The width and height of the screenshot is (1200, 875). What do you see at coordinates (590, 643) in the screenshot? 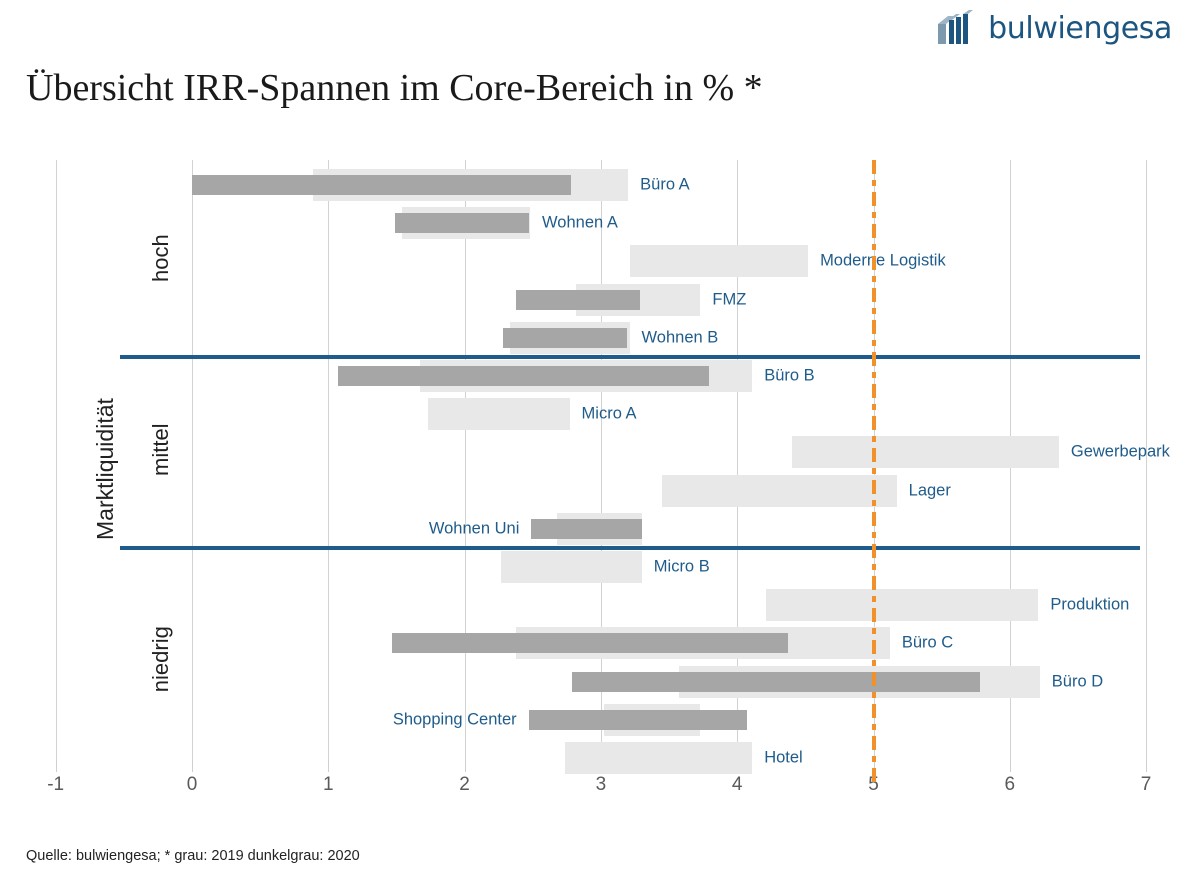
I see `bar-2020-büro-c` at bounding box center [590, 643].